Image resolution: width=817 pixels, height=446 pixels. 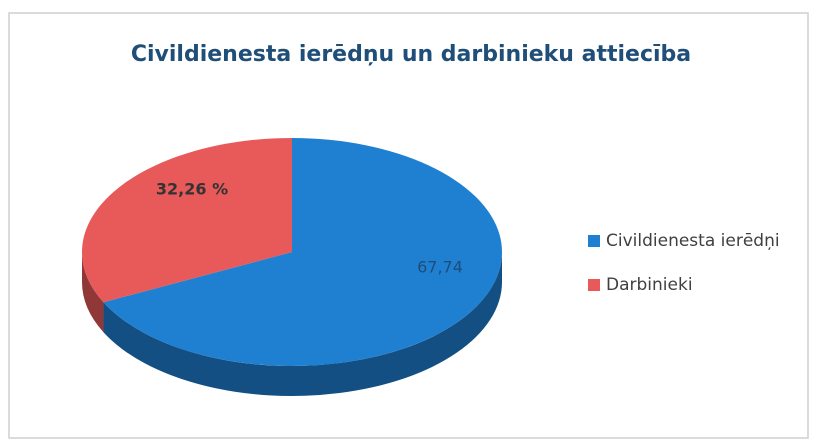 What do you see at coordinates (93, 292) in the screenshot?
I see `slice-side` at bounding box center [93, 292].